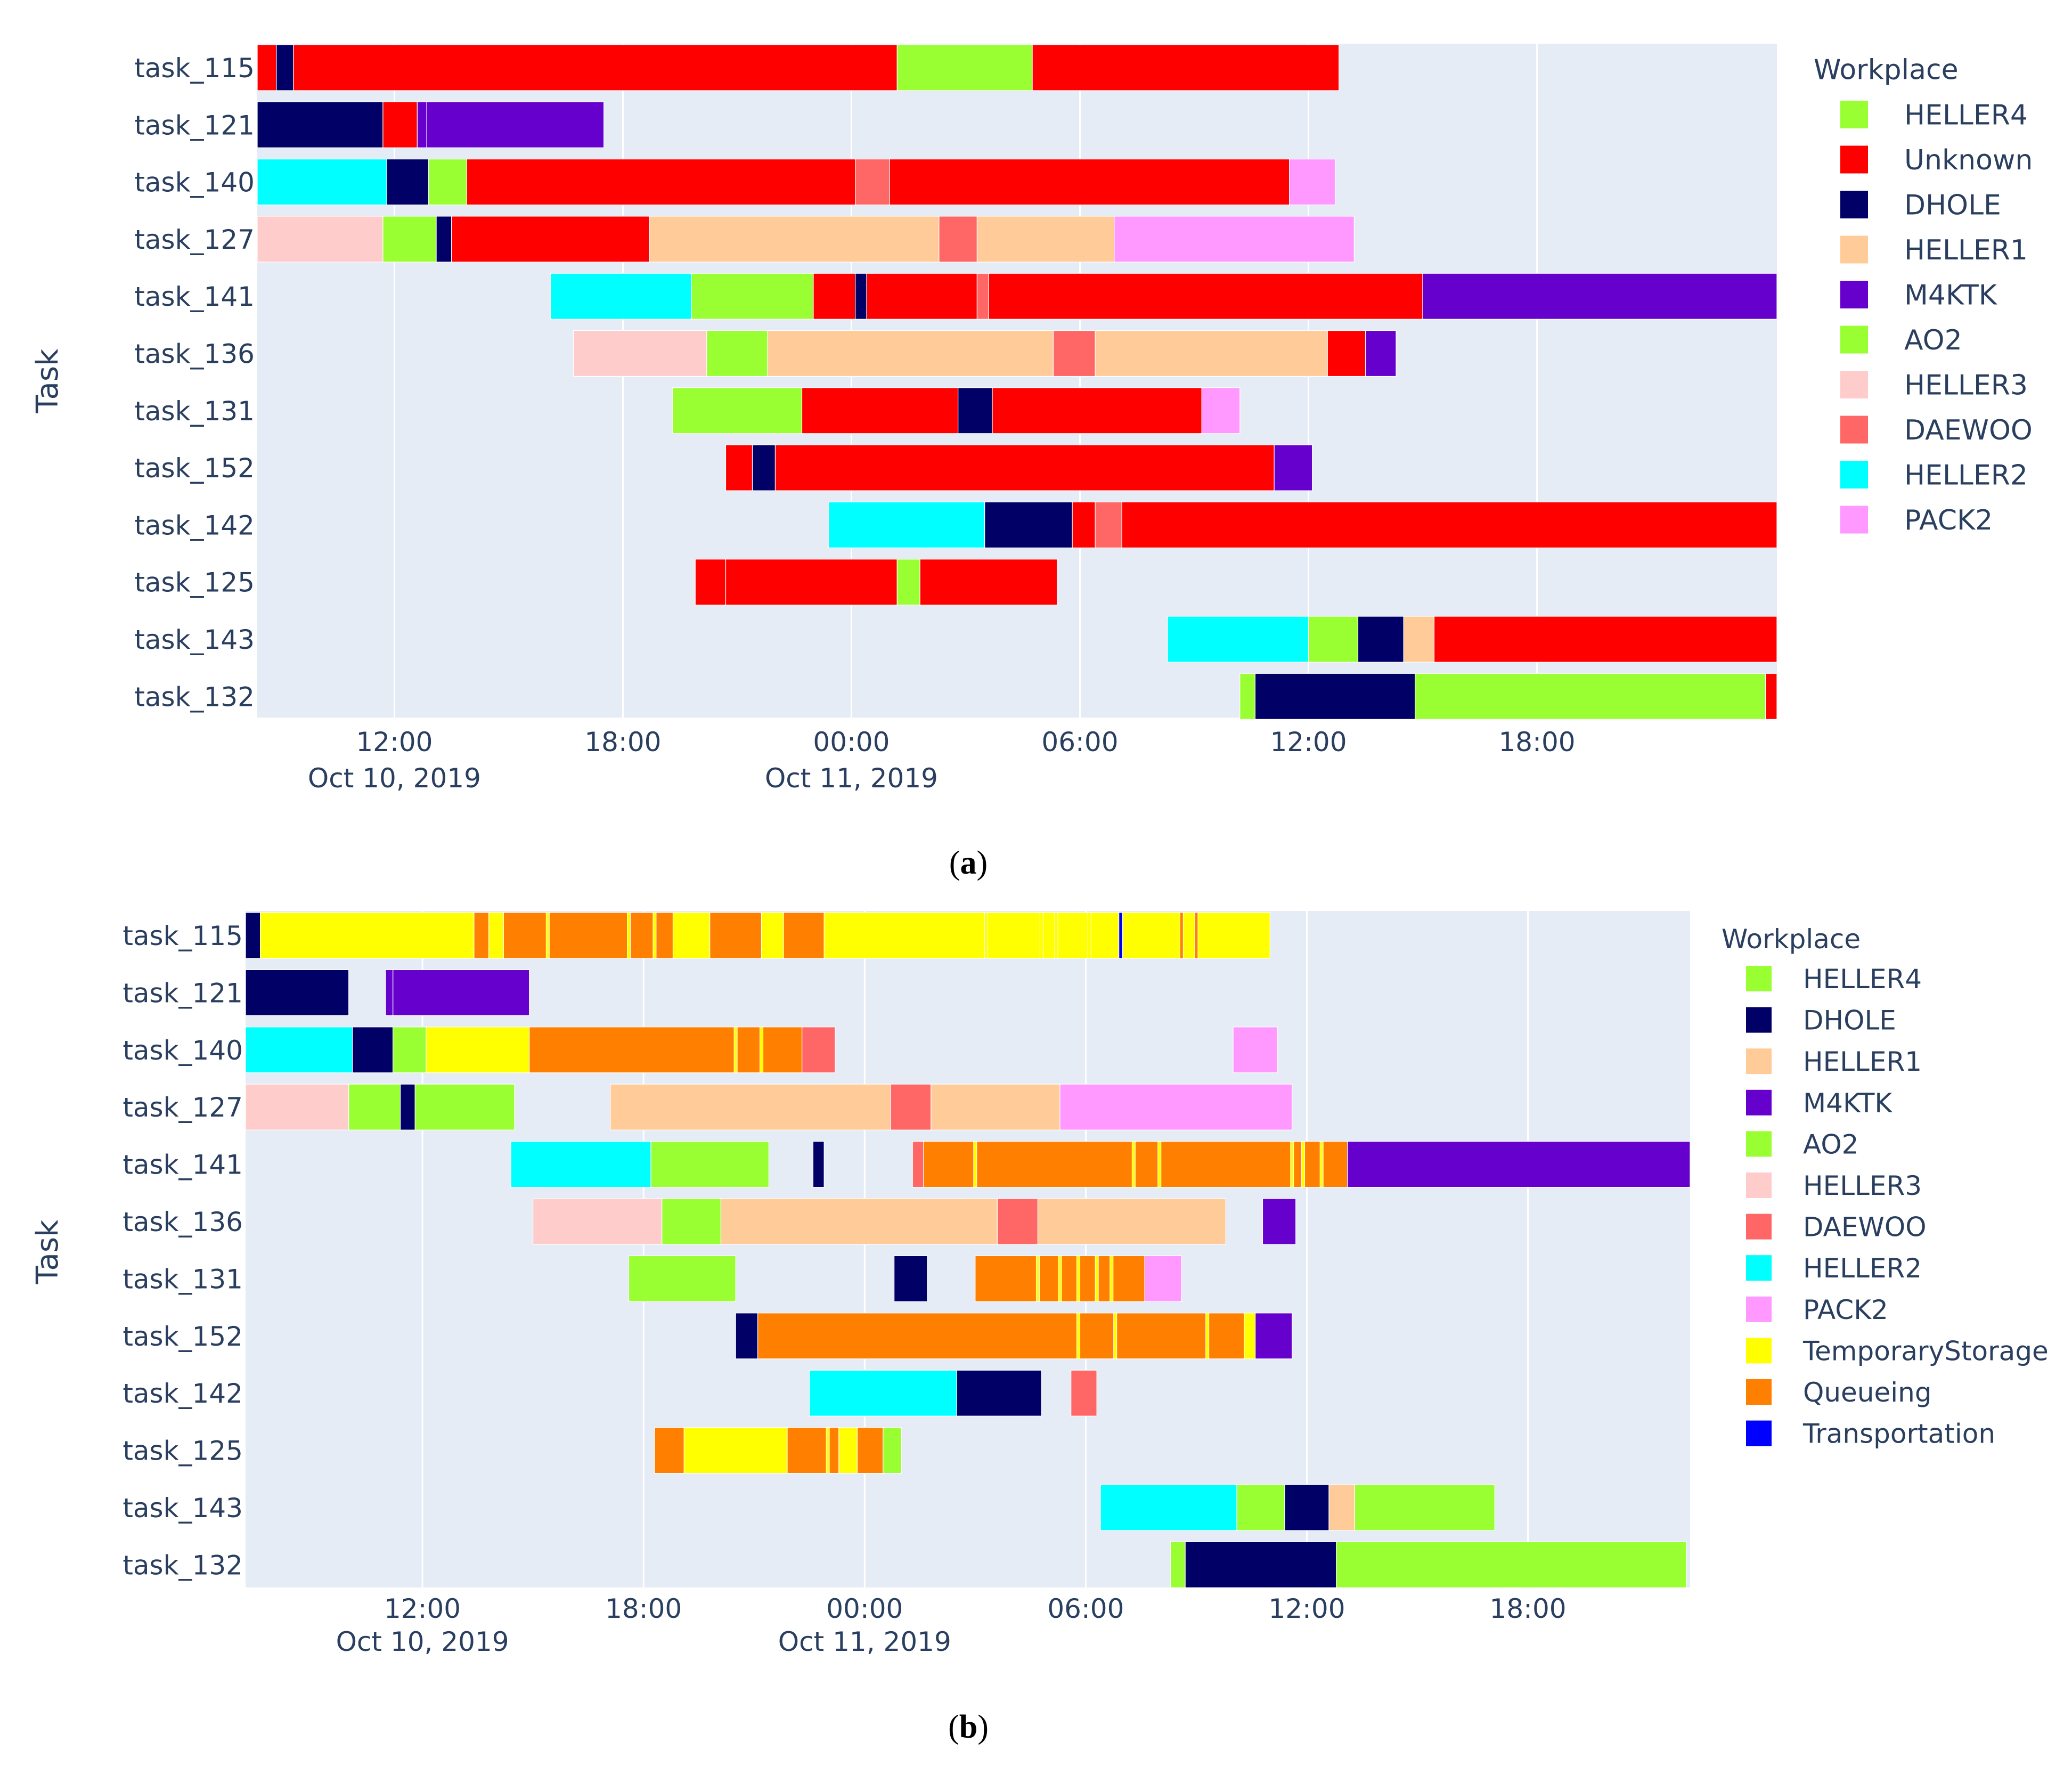  I want to click on y-tick-label: task_121, so click(194, 125).